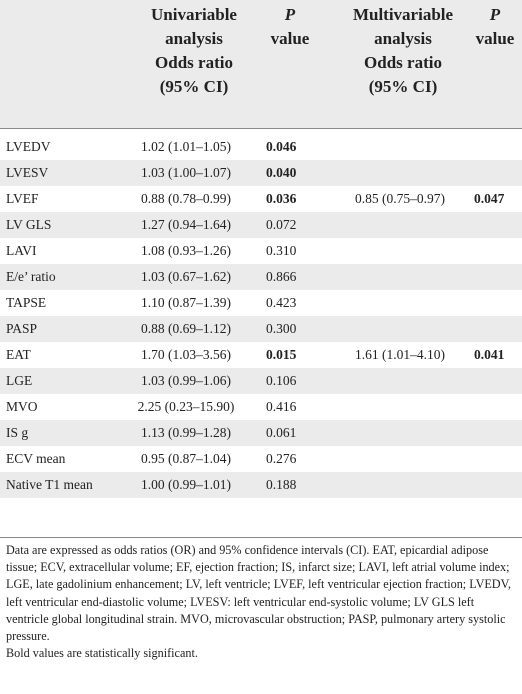 This screenshot has height=694, width=522. I want to click on cell-univariable-or: 1.03 (0.99–1.06), so click(186, 380).